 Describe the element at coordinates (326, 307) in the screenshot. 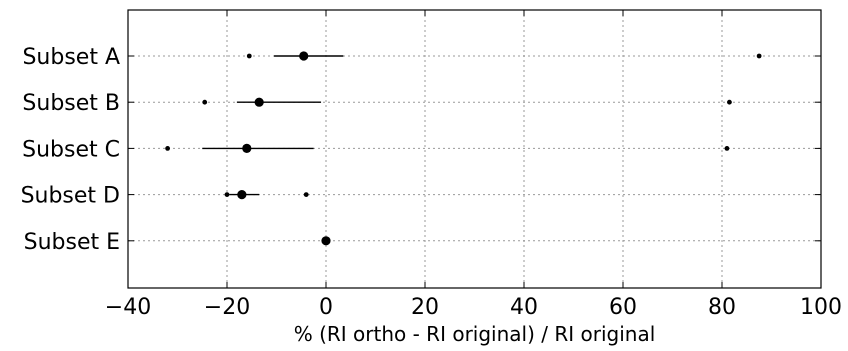

I see `x-tick-label: 0` at that location.